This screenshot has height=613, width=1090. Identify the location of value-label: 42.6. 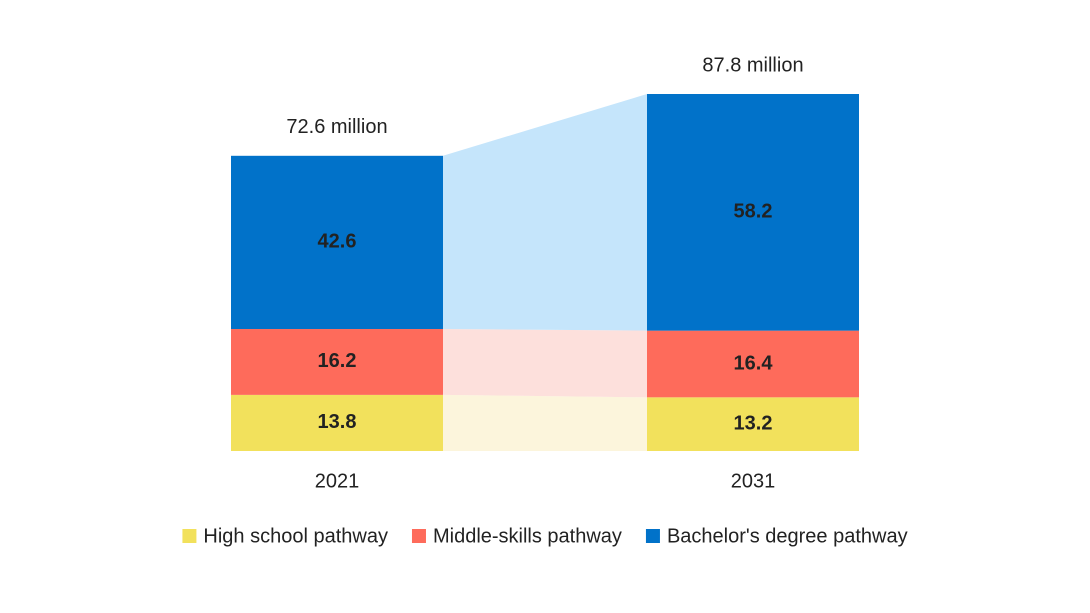
(337, 242).